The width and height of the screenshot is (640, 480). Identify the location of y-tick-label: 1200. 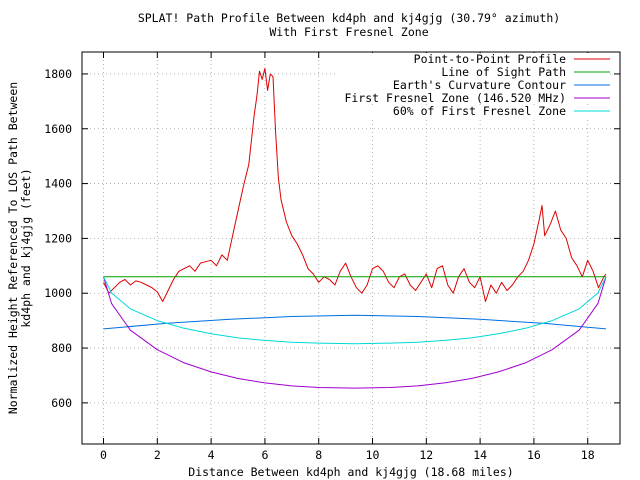
(58, 238).